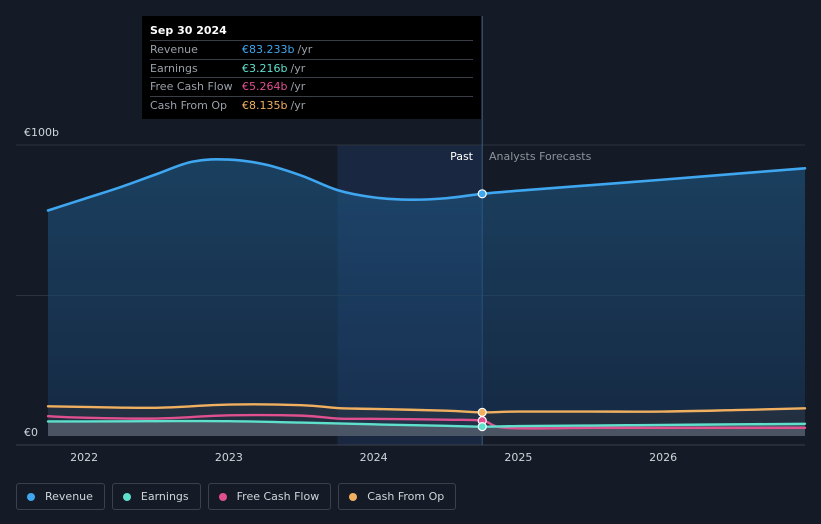  Describe the element at coordinates (31, 432) in the screenshot. I see `y-tick-label-bottom: €0` at that location.